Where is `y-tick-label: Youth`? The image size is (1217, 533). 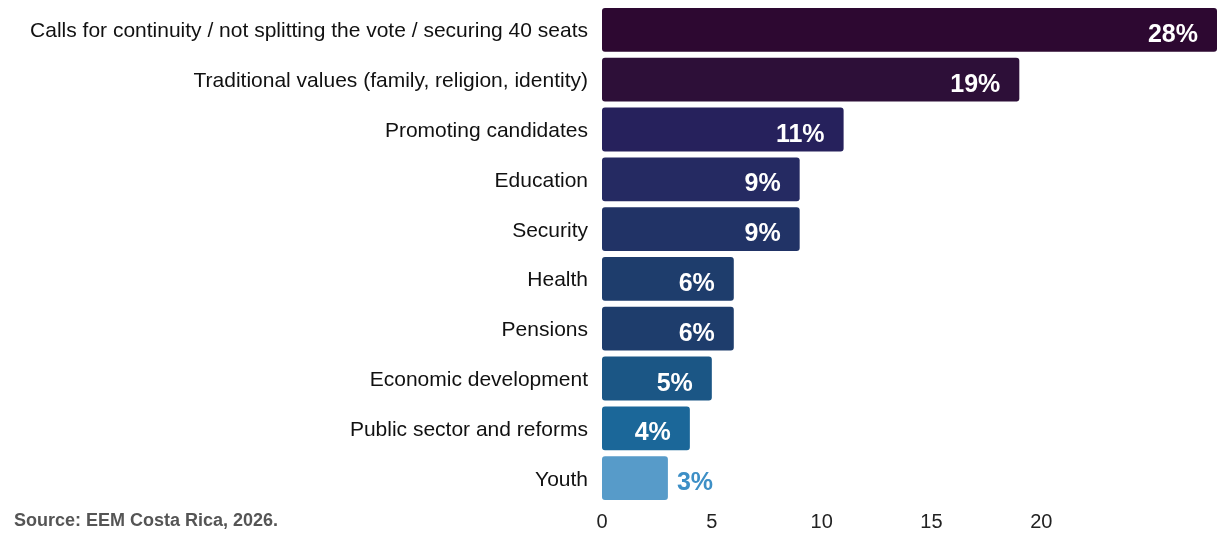
y-tick-label: Youth is located at coordinates (561, 478).